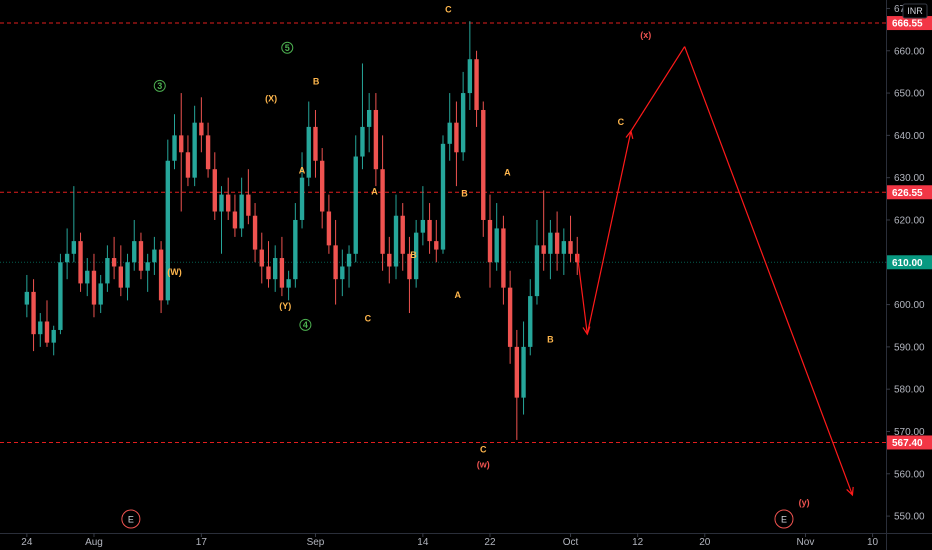 This screenshot has width=932, height=550. Describe the element at coordinates (804, 503) in the screenshot. I see `wave-label: (y)` at that location.